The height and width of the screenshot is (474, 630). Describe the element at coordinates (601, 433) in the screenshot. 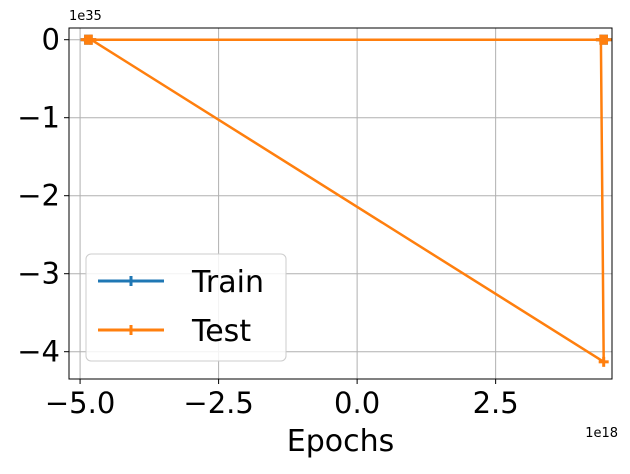

I see `x-offset-label: 1e18` at that location.